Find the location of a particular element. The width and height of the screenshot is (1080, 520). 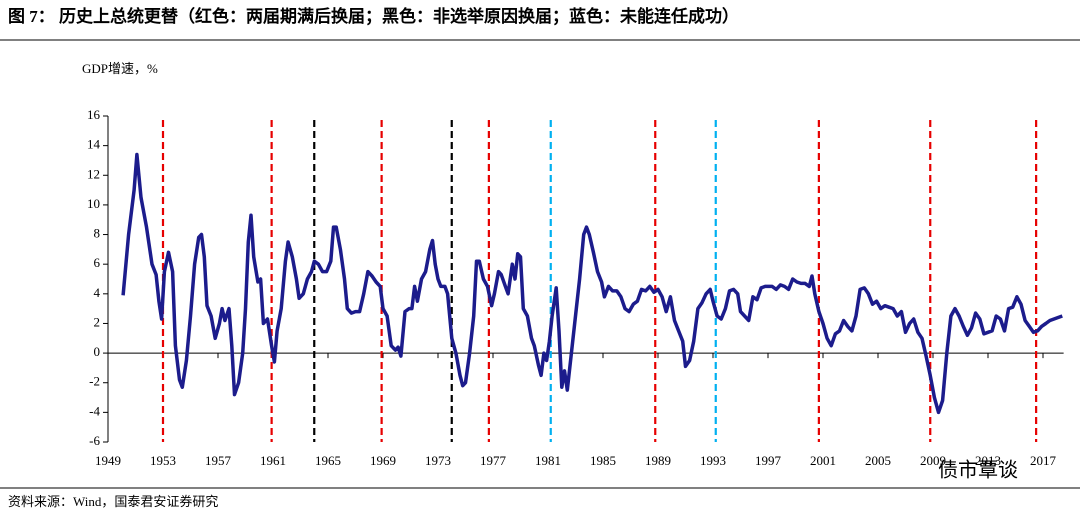

y-axis-label: GDP增速，% is located at coordinates (120, 68).